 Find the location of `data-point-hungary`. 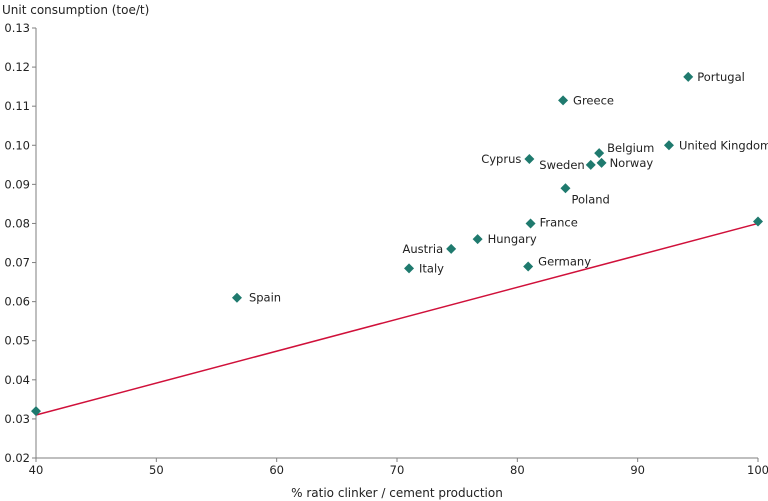

data-point-hungary is located at coordinates (477, 239).